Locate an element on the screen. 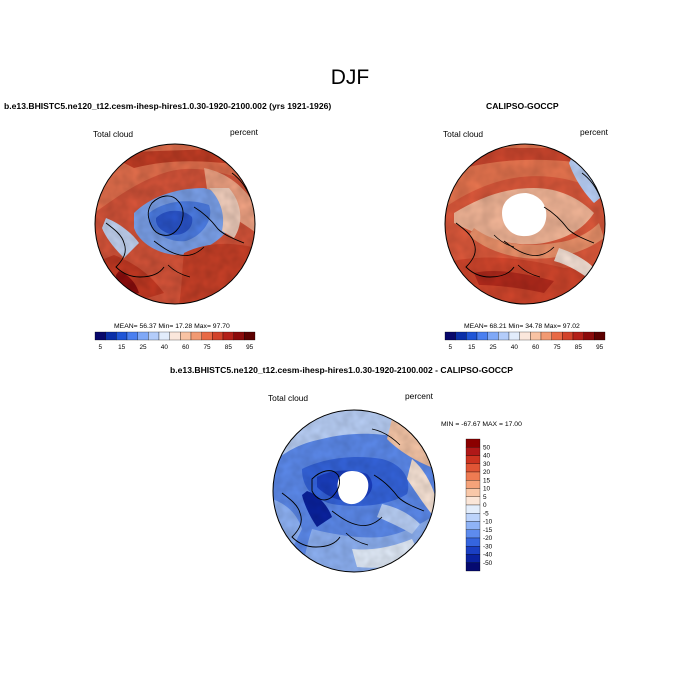 This screenshot has width=700, height=700. panel1-polar-map is located at coordinates (175, 224).